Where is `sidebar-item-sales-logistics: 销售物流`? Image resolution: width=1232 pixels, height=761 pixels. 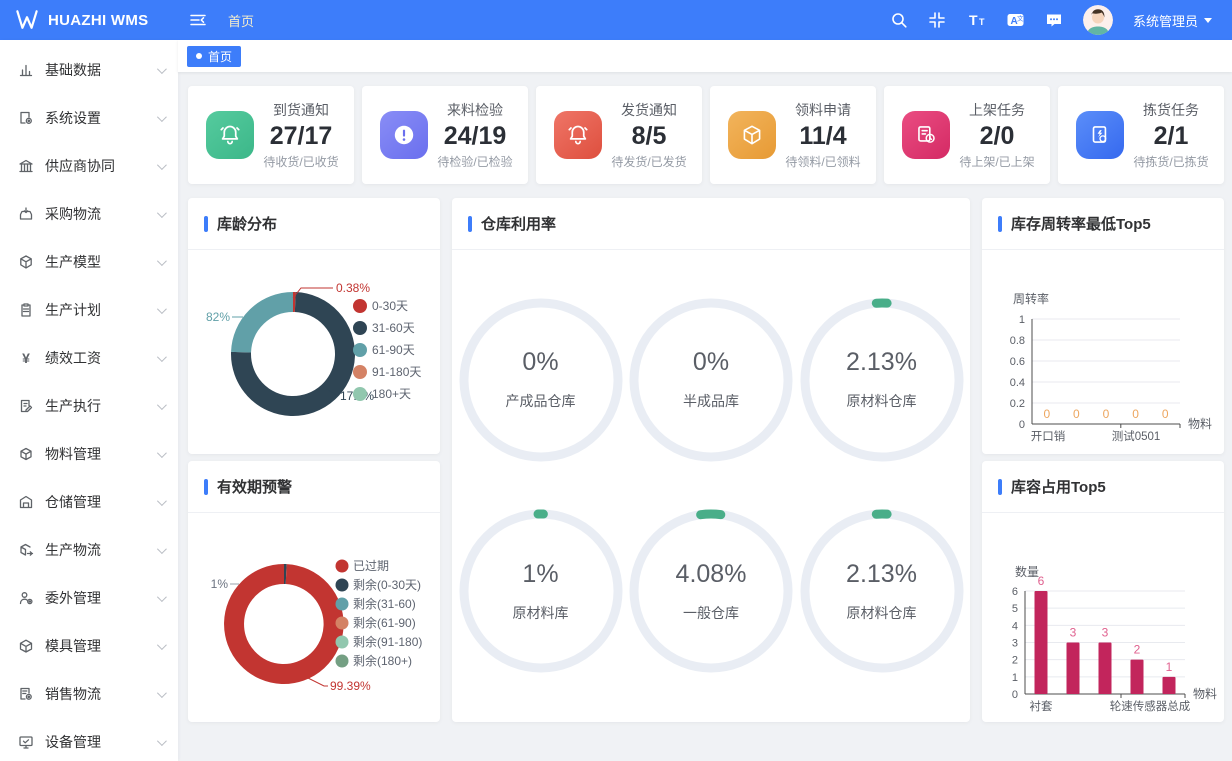
sidebar-item-sales-logistics: 销售物流 is located at coordinates (89, 694).